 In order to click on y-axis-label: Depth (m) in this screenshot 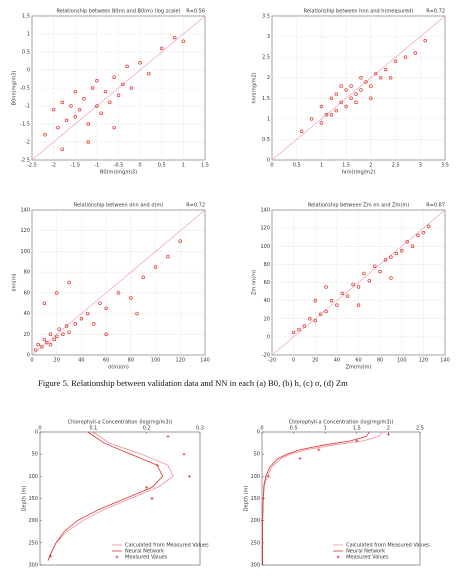, I will do `click(25, 499)`.